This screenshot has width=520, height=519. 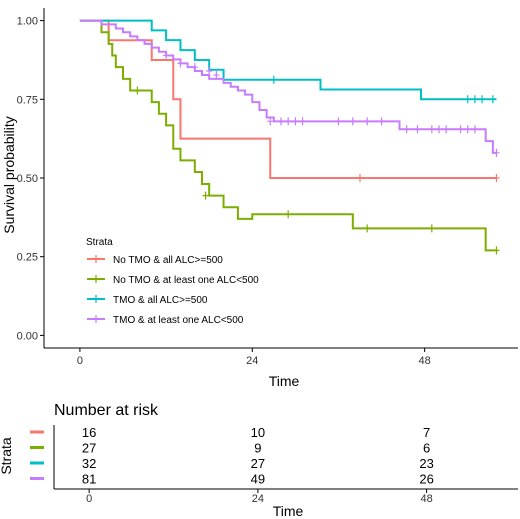 What do you see at coordinates (27, 100) in the screenshot?
I see `y-tick-label: 0.75` at bounding box center [27, 100].